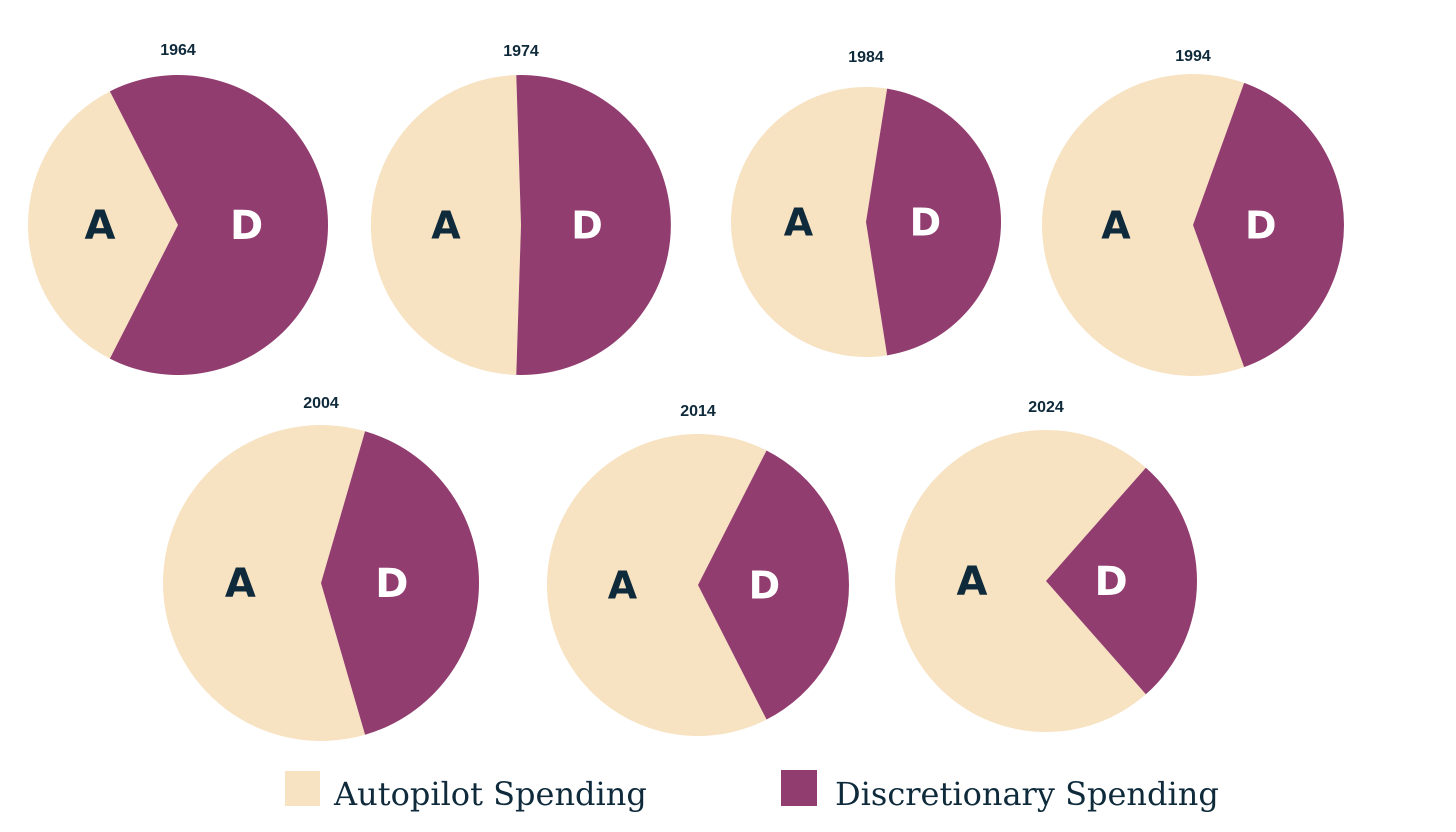  I want to click on pie-2014: A D 2014, so click(697, 569).